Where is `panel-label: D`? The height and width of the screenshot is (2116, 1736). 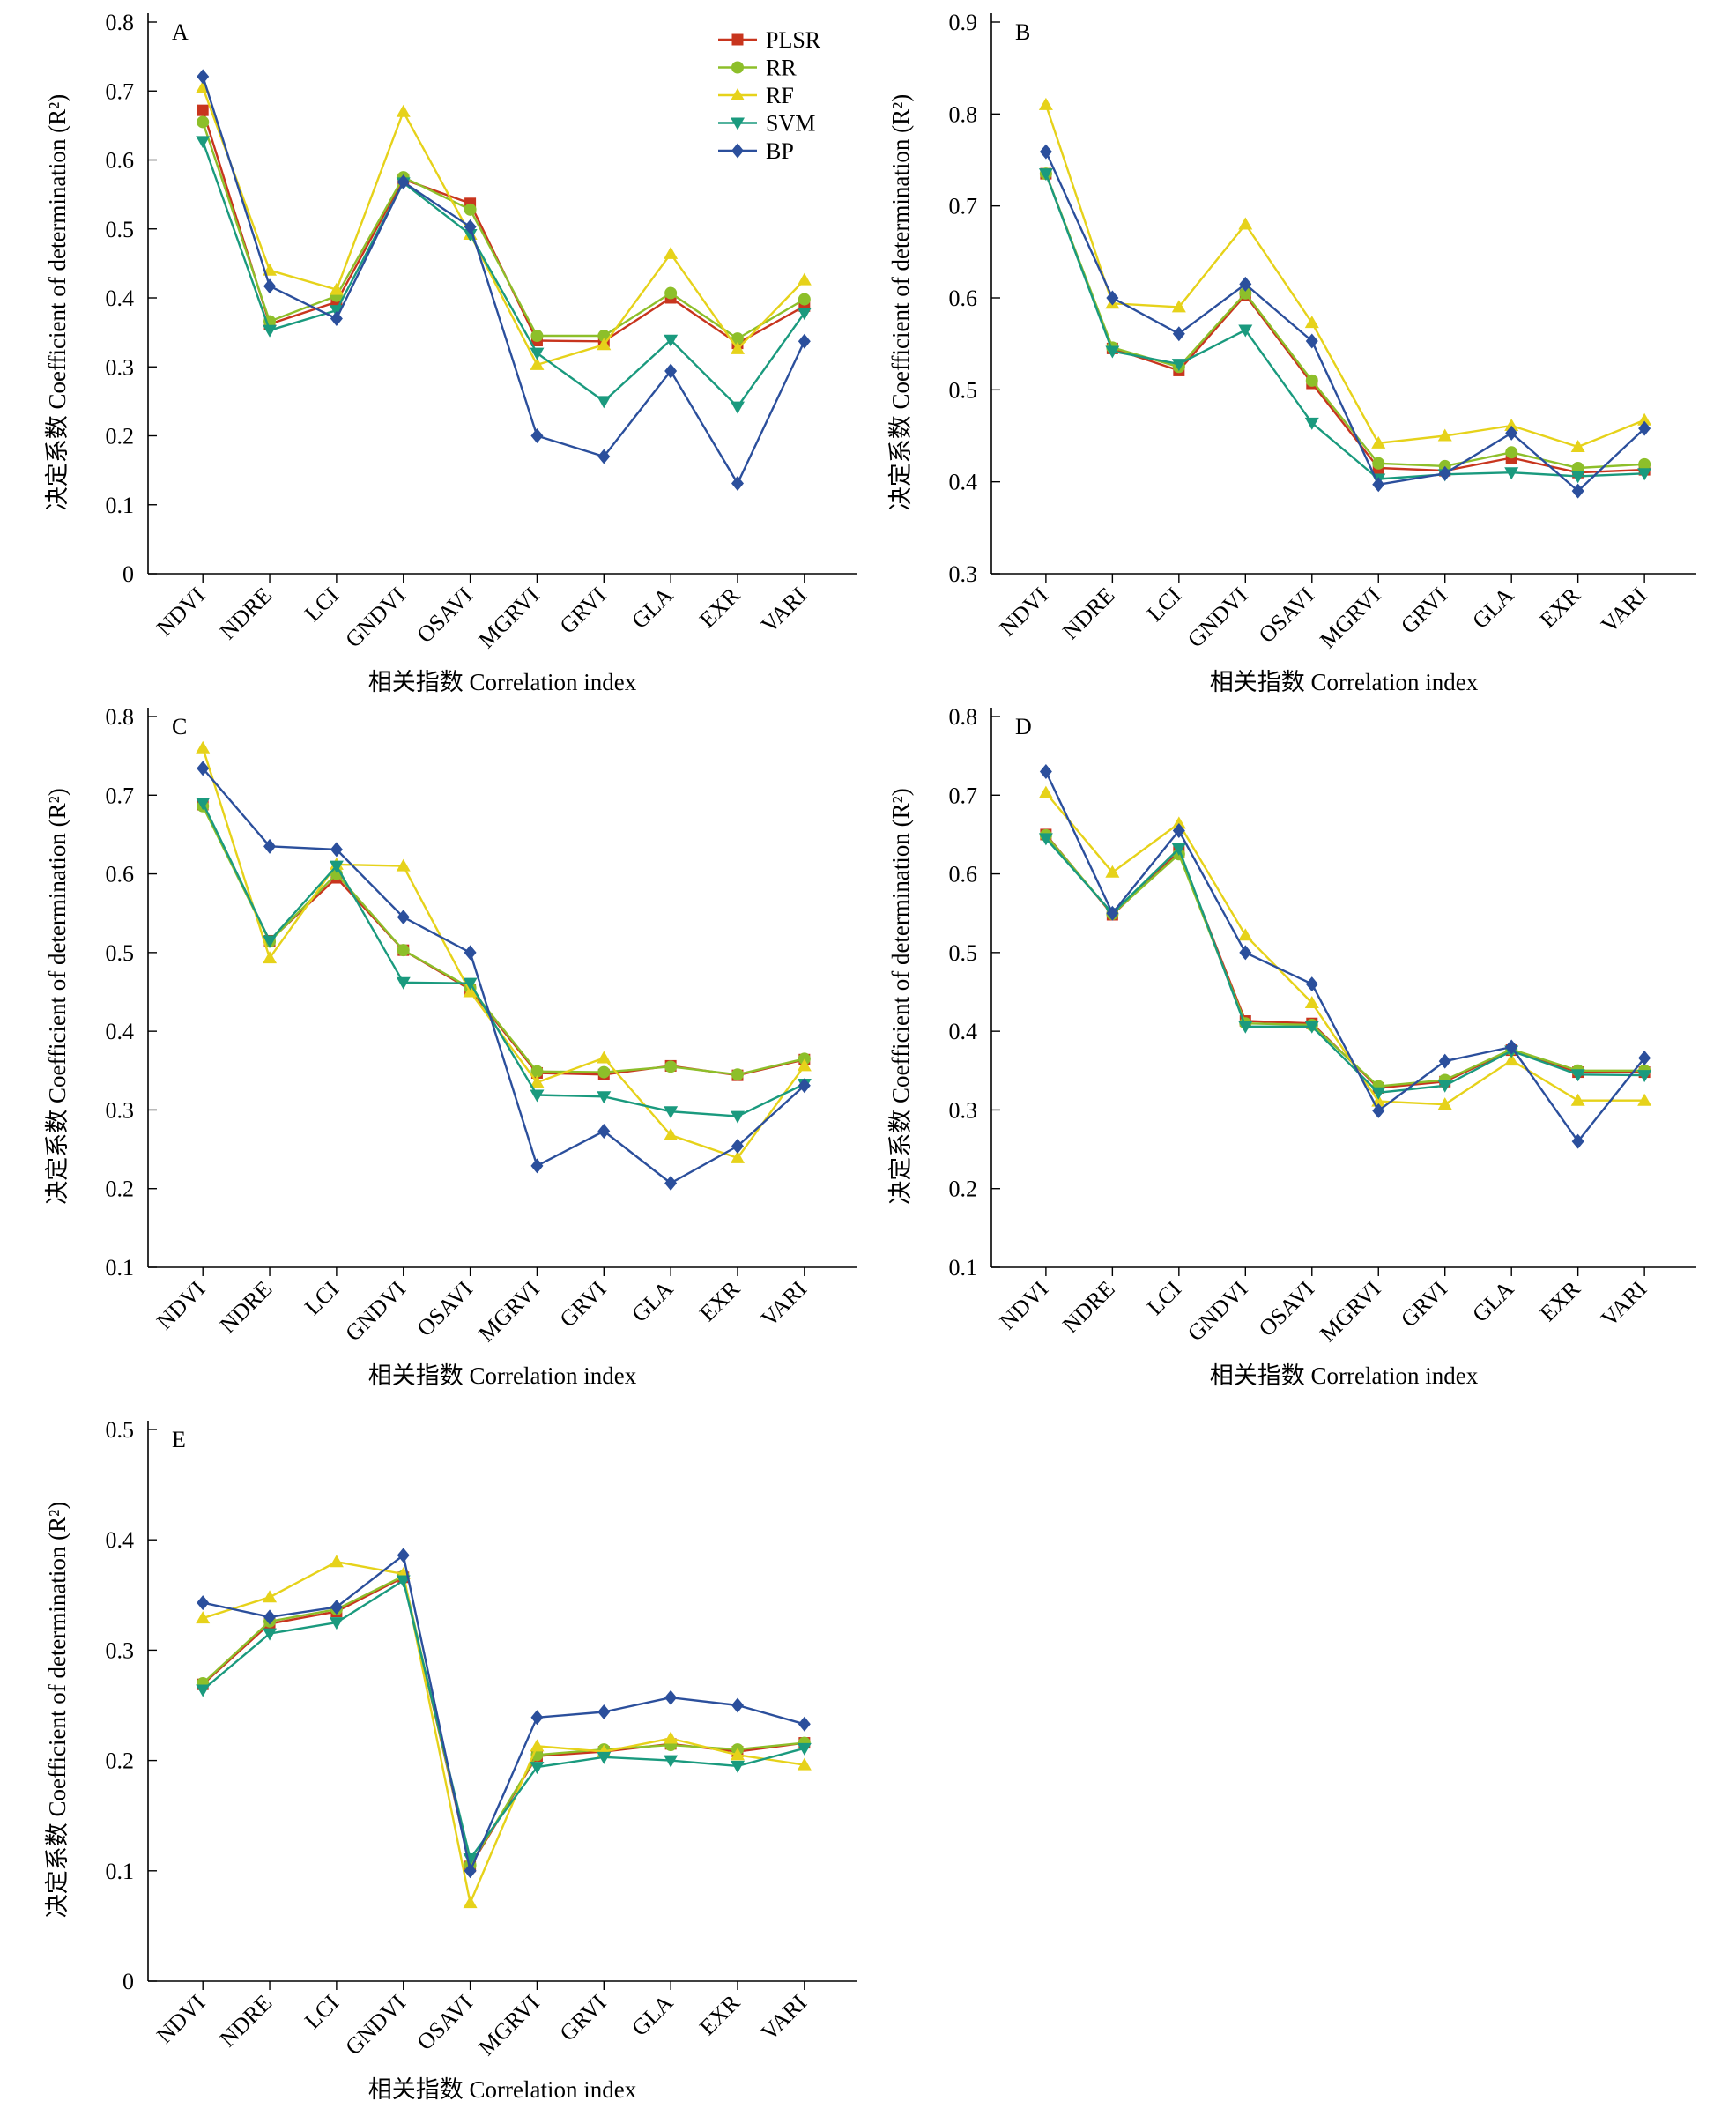 panel-label: D is located at coordinates (1023, 726).